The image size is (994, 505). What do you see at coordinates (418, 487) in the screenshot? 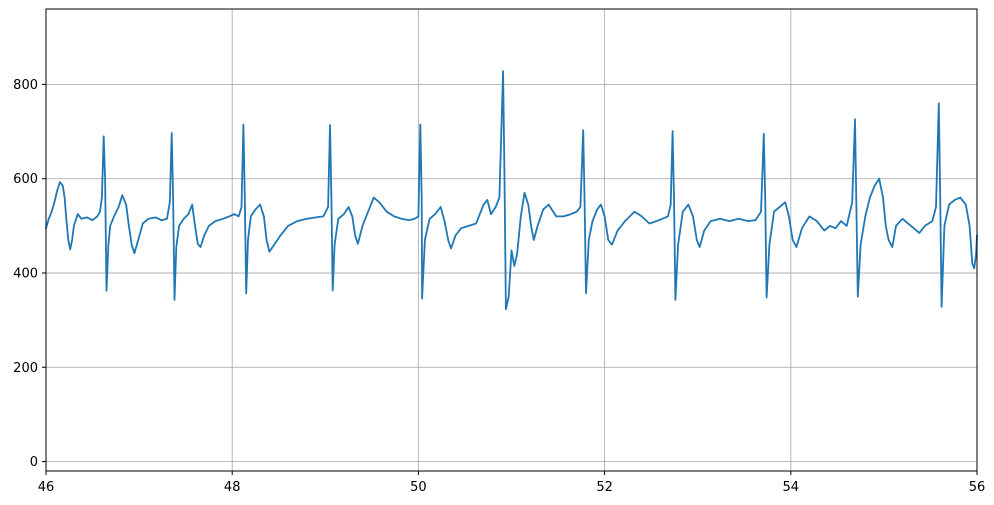
I see `x-tick-label: 50` at bounding box center [418, 487].